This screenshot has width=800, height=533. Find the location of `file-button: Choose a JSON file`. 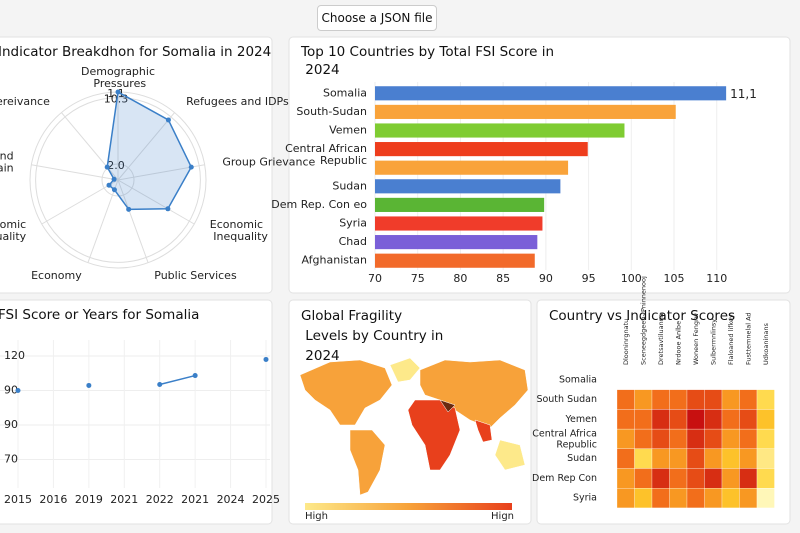

file-button: Choose a JSON file is located at coordinates (377, 18).